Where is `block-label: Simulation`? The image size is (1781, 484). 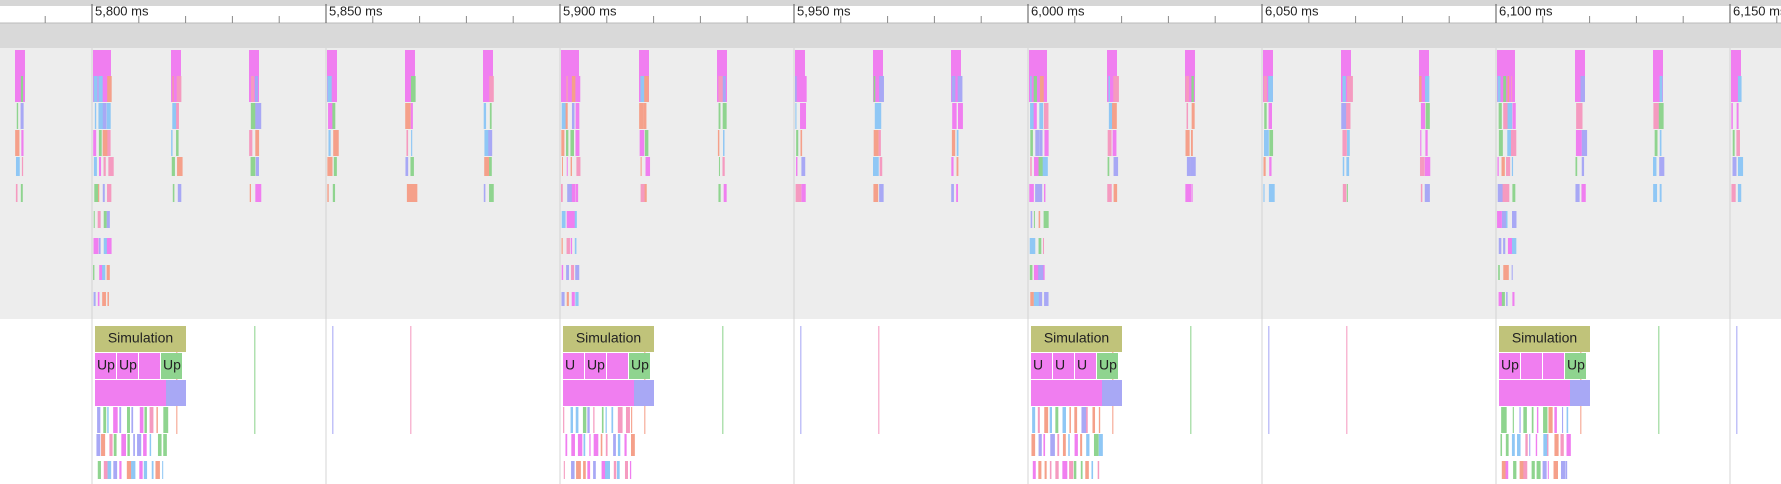 block-label: Simulation is located at coordinates (1076, 338).